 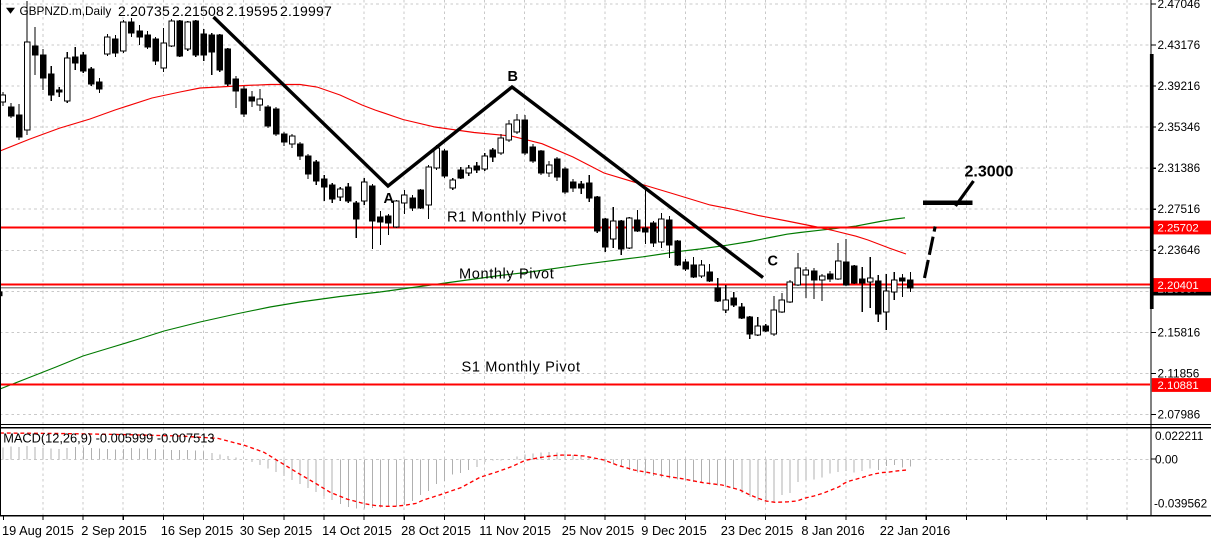 What do you see at coordinates (38, 530) in the screenshot?
I see `svg-text: 19 Aug 2015` at bounding box center [38, 530].